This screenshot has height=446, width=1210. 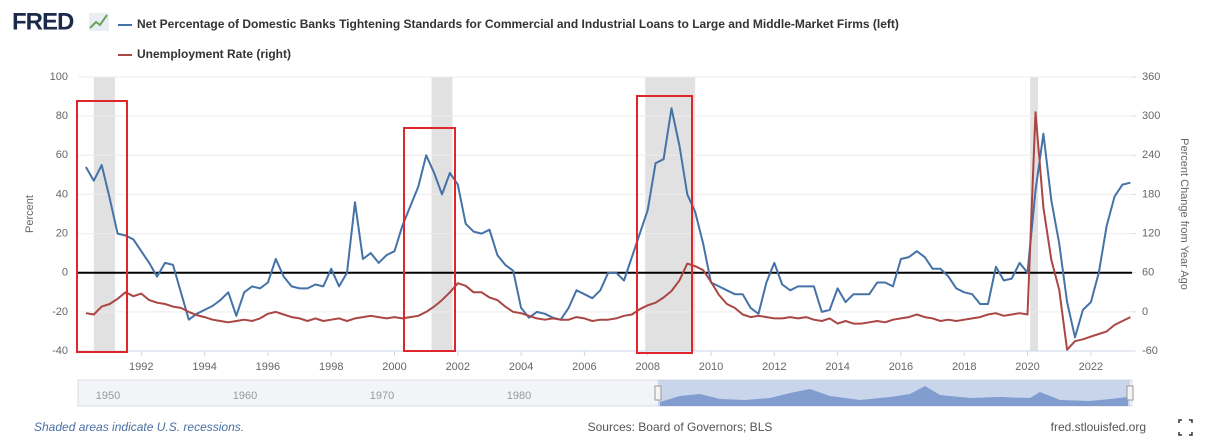 I want to click on y2-tick-label: 0, so click(x=1145, y=312).